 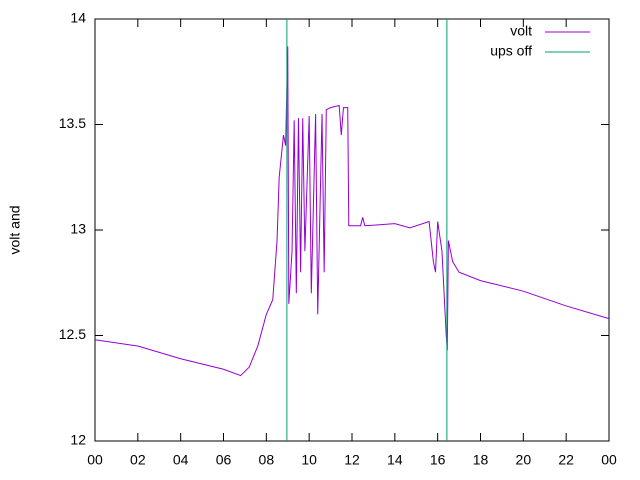 I want to click on y-tick-label: 14, so click(x=78, y=18).